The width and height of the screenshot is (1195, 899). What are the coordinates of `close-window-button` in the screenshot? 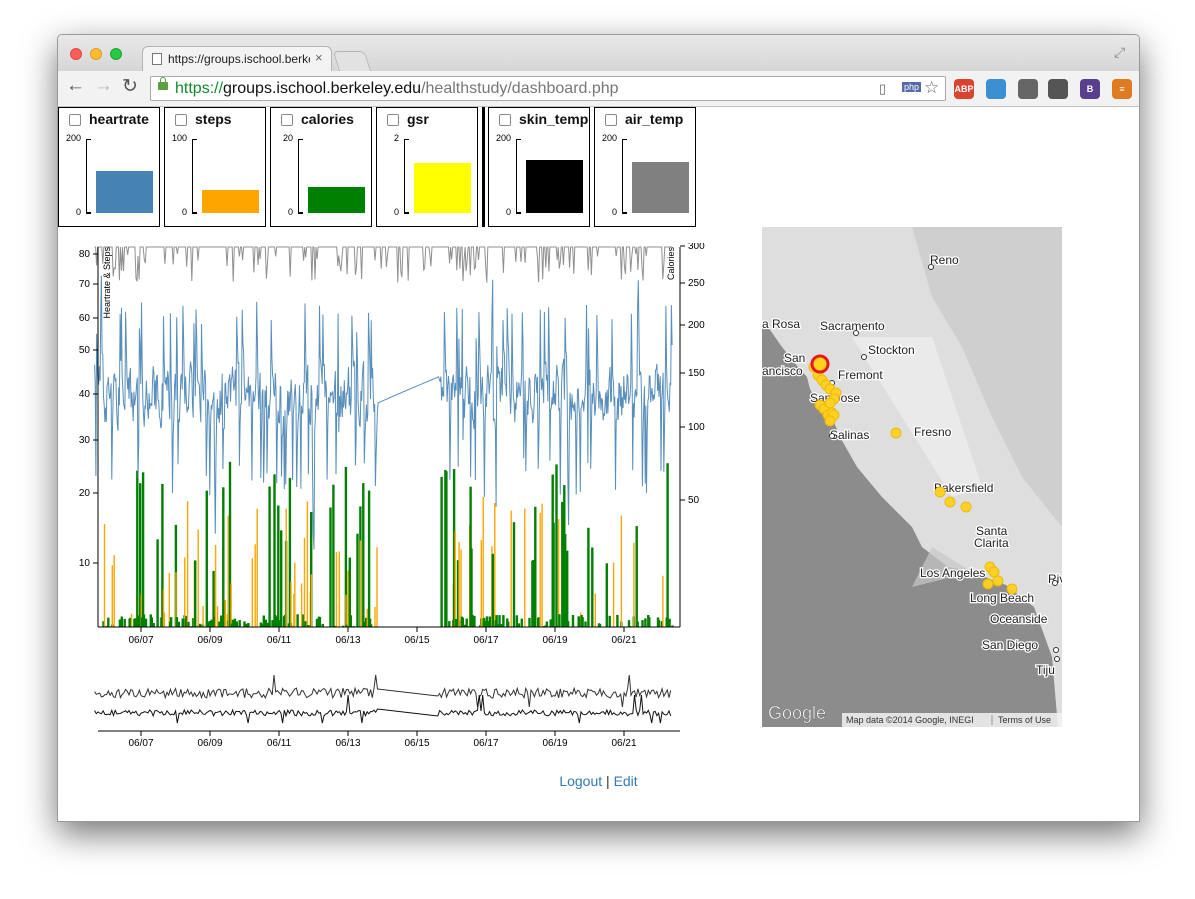 It's located at (76, 54).